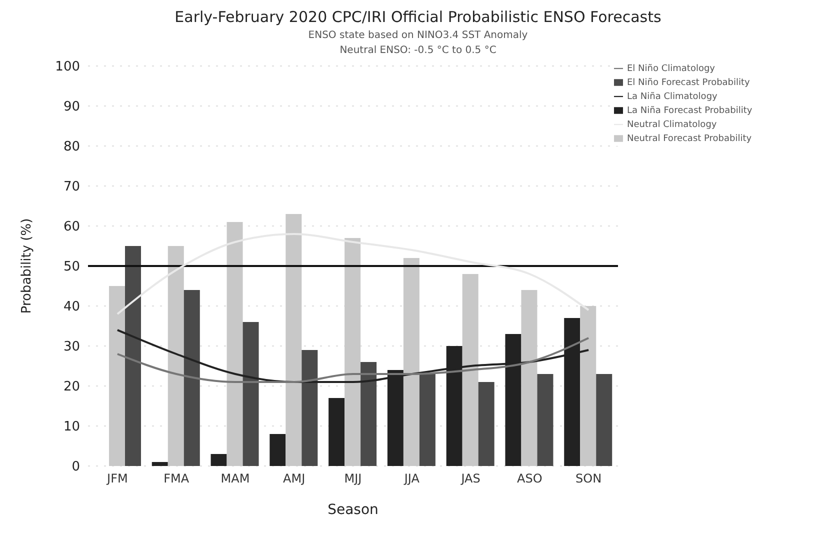  Describe the element at coordinates (71, 187) in the screenshot. I see `y-tick-label: 70` at that location.